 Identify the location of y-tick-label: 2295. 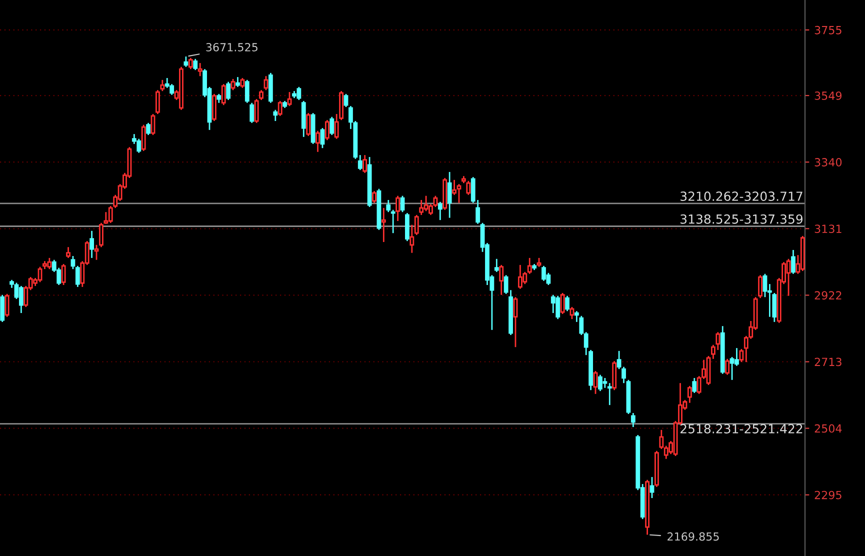
(828, 495).